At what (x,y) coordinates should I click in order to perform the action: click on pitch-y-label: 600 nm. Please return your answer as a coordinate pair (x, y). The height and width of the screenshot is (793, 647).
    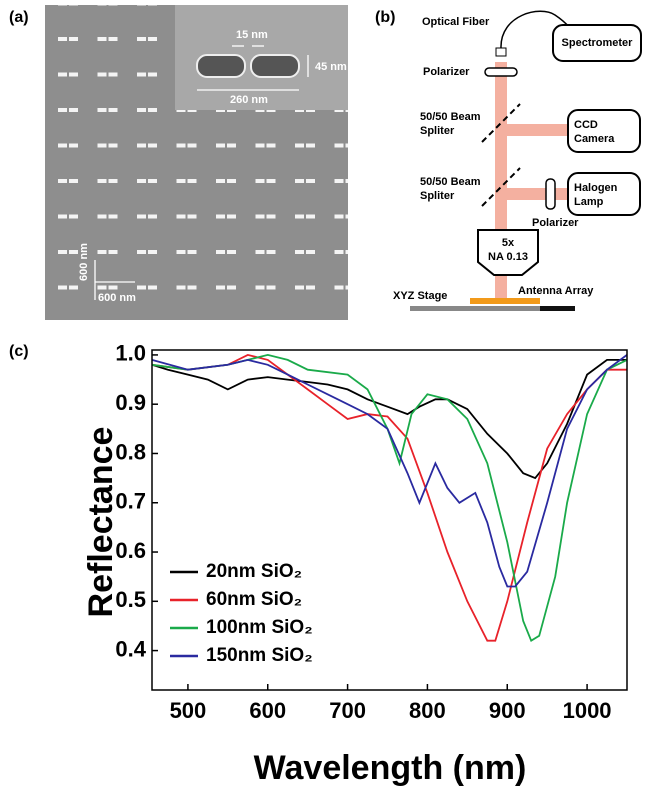
    Looking at the image, I should click on (84, 262).